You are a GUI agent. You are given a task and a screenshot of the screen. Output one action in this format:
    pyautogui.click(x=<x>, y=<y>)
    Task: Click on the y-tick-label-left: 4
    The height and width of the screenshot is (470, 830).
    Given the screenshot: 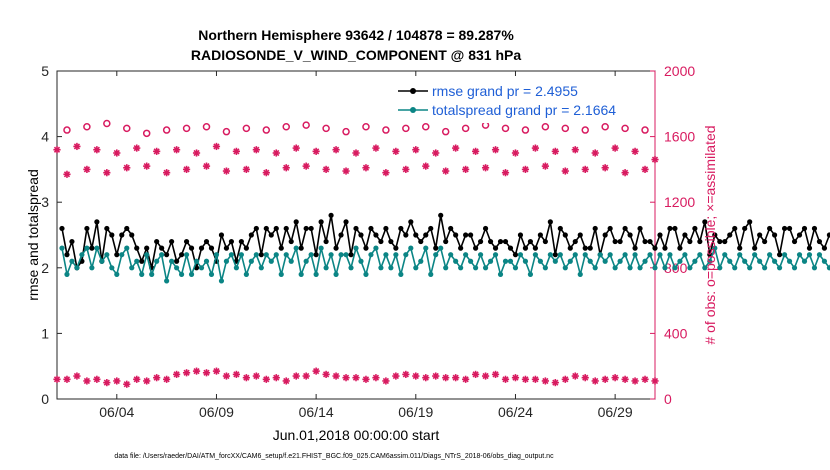 What is the action you would take?
    pyautogui.click(x=45, y=137)
    